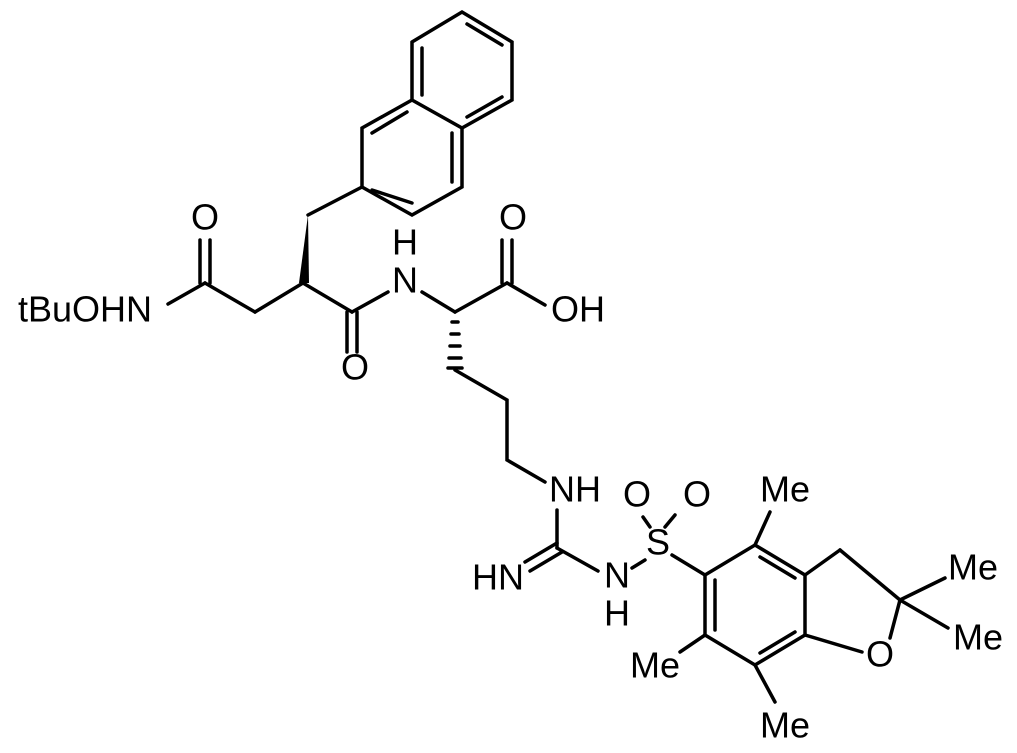  What do you see at coordinates (85, 309) in the screenshot?
I see `atom-label: tBuOHN` at bounding box center [85, 309].